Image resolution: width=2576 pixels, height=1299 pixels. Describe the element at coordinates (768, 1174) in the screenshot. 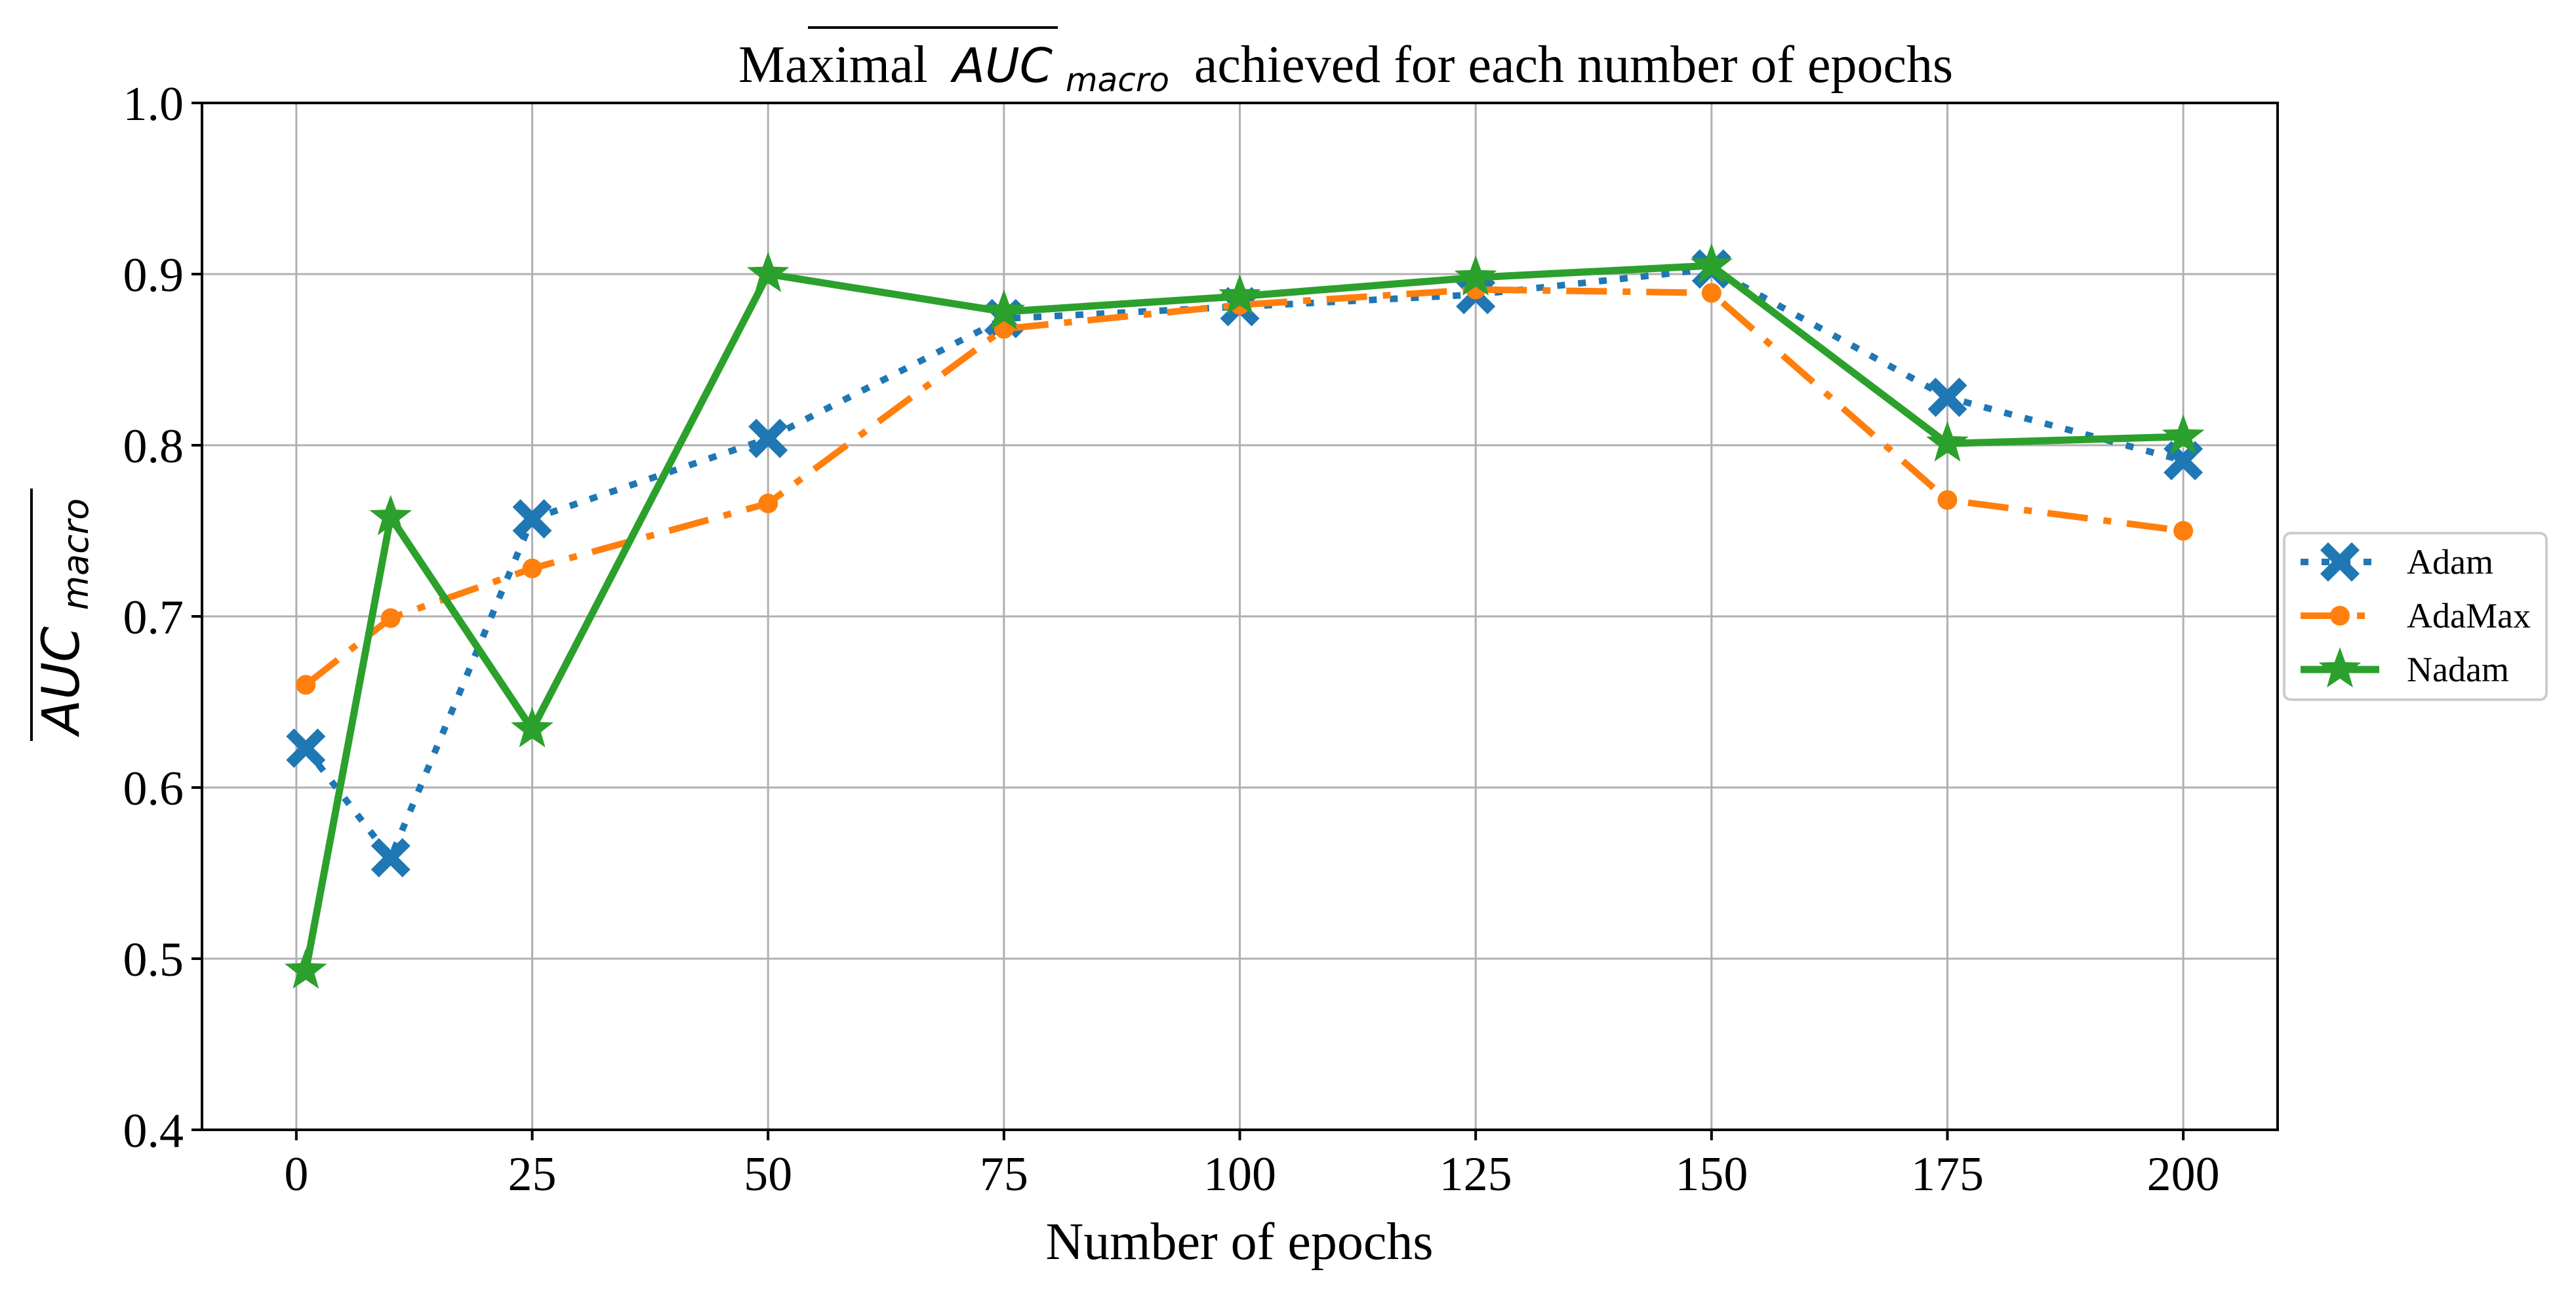

I see `x-tick-label: 50` at that location.